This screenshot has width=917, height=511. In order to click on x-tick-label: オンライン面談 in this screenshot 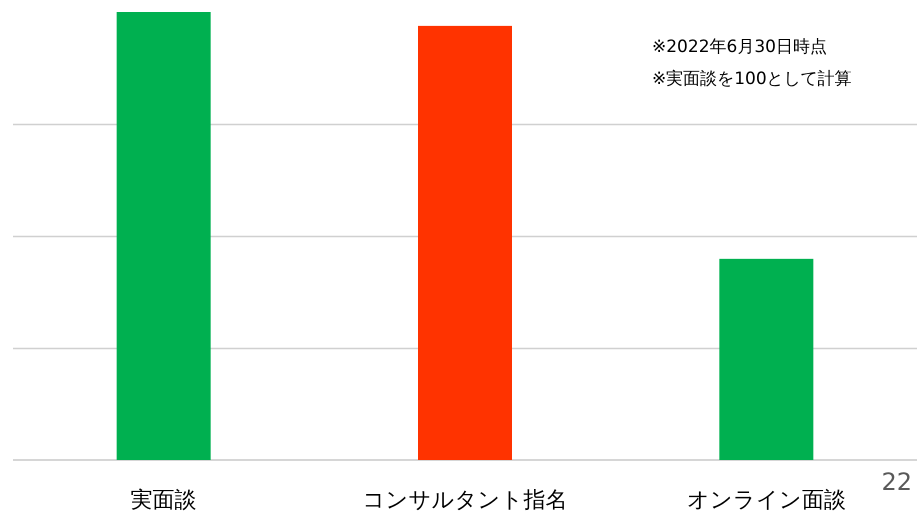, I will do `click(766, 499)`.